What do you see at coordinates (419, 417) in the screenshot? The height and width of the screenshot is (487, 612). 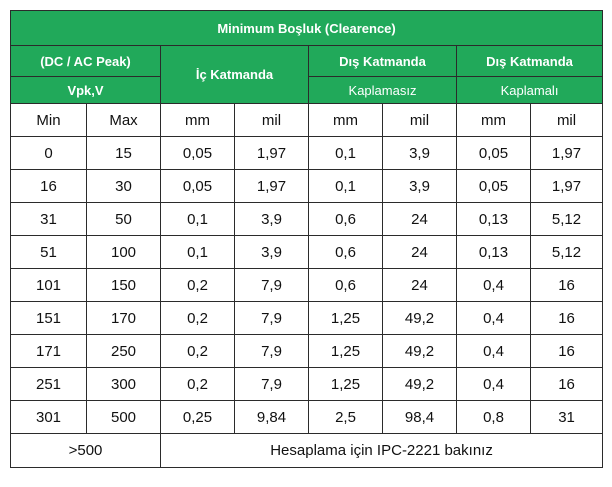 I see `table-cell: 98,4` at bounding box center [419, 417].